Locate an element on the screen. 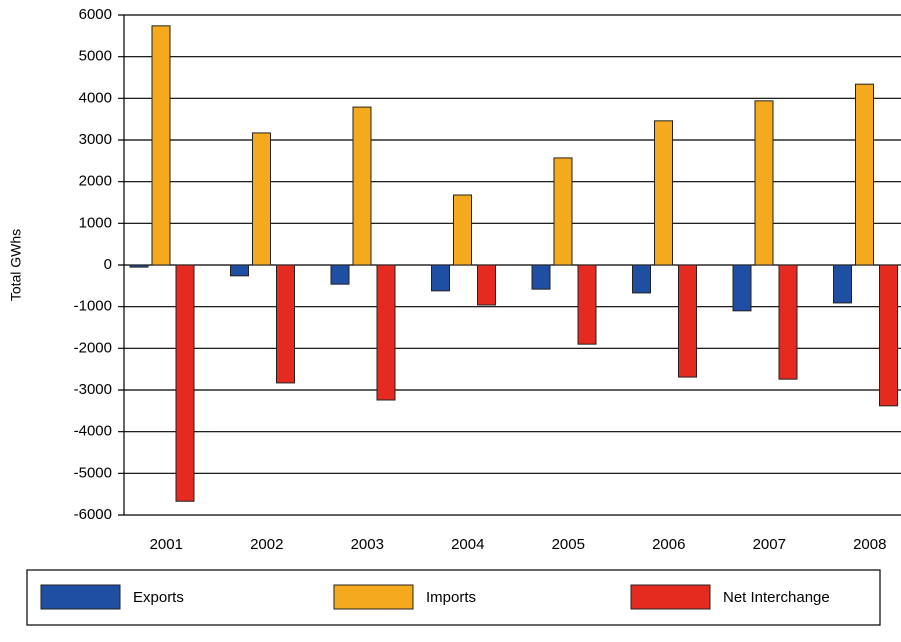  y-axis-label: Total GWhs is located at coordinates (16, 265).